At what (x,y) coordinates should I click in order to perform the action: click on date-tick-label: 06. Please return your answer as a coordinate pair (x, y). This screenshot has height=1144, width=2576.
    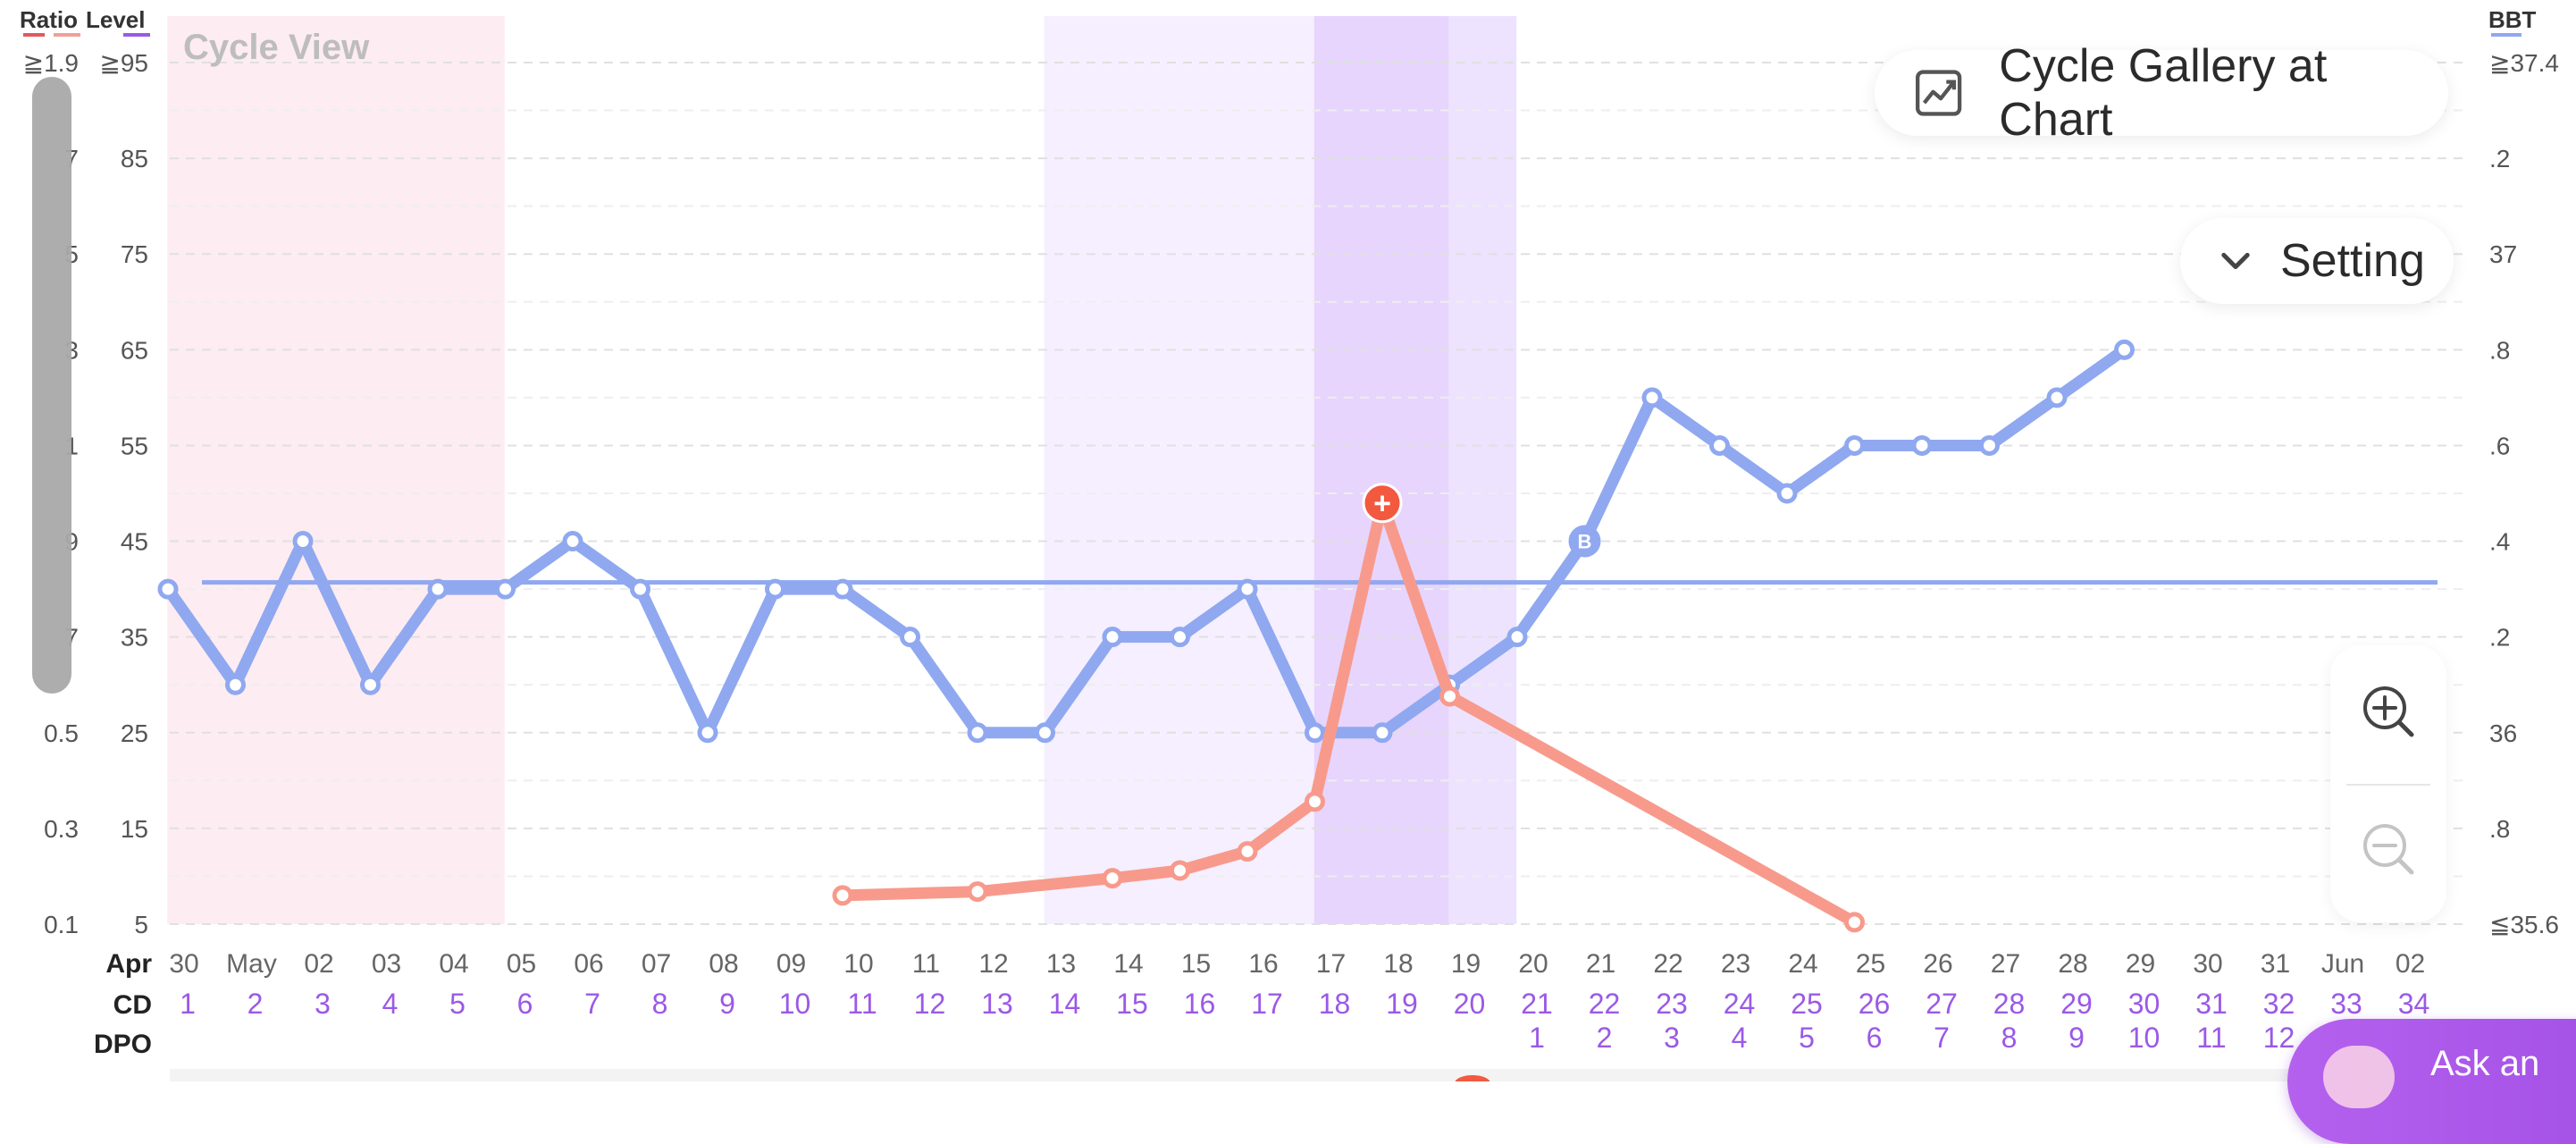
    Looking at the image, I should click on (588, 964).